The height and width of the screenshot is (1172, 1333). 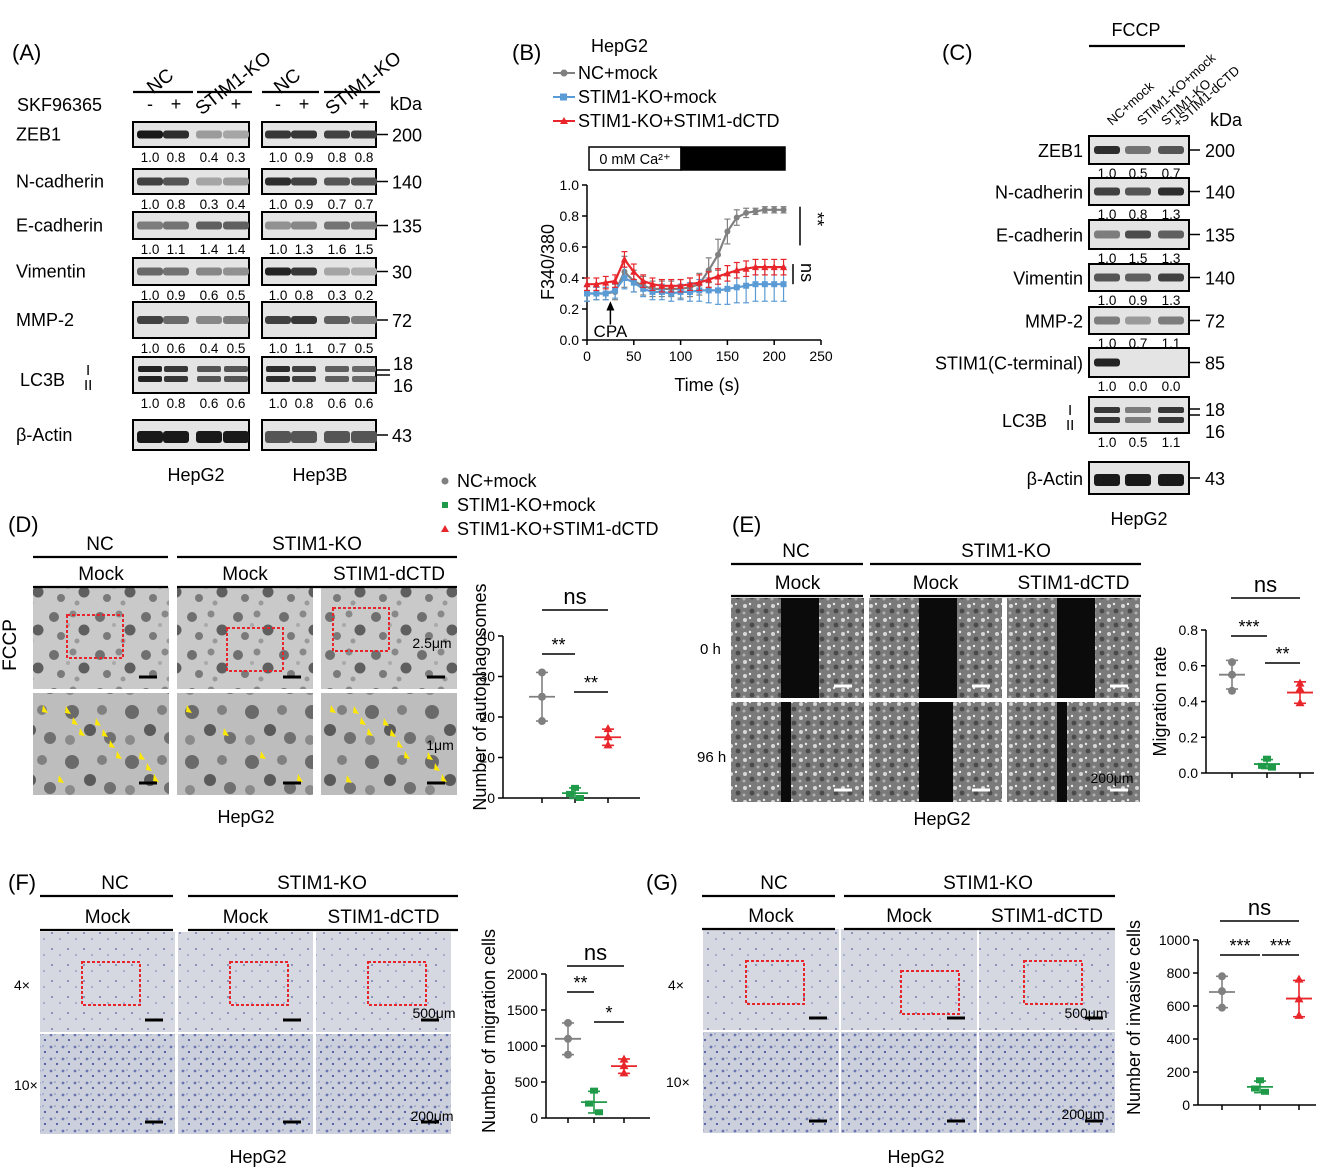 What do you see at coordinates (570, 309) in the screenshot?
I see `b-y-tick-label: 0.2` at bounding box center [570, 309].